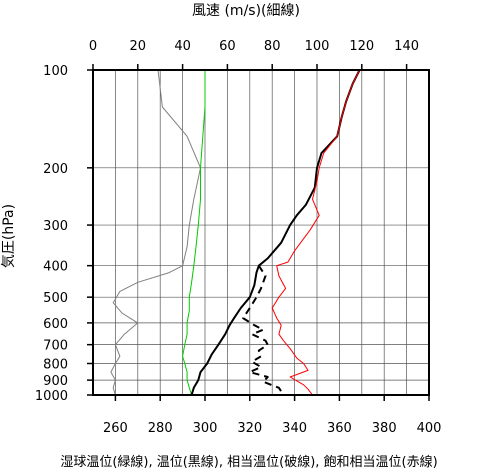 This screenshot has width=497, height=472. I want to click on bottom-tick-label: 280, so click(160, 428).